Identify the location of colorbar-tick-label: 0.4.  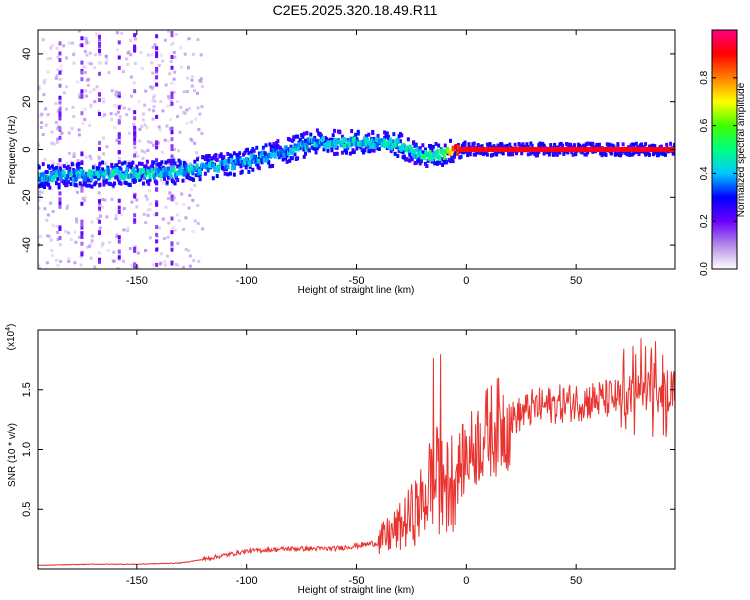
(704, 173).